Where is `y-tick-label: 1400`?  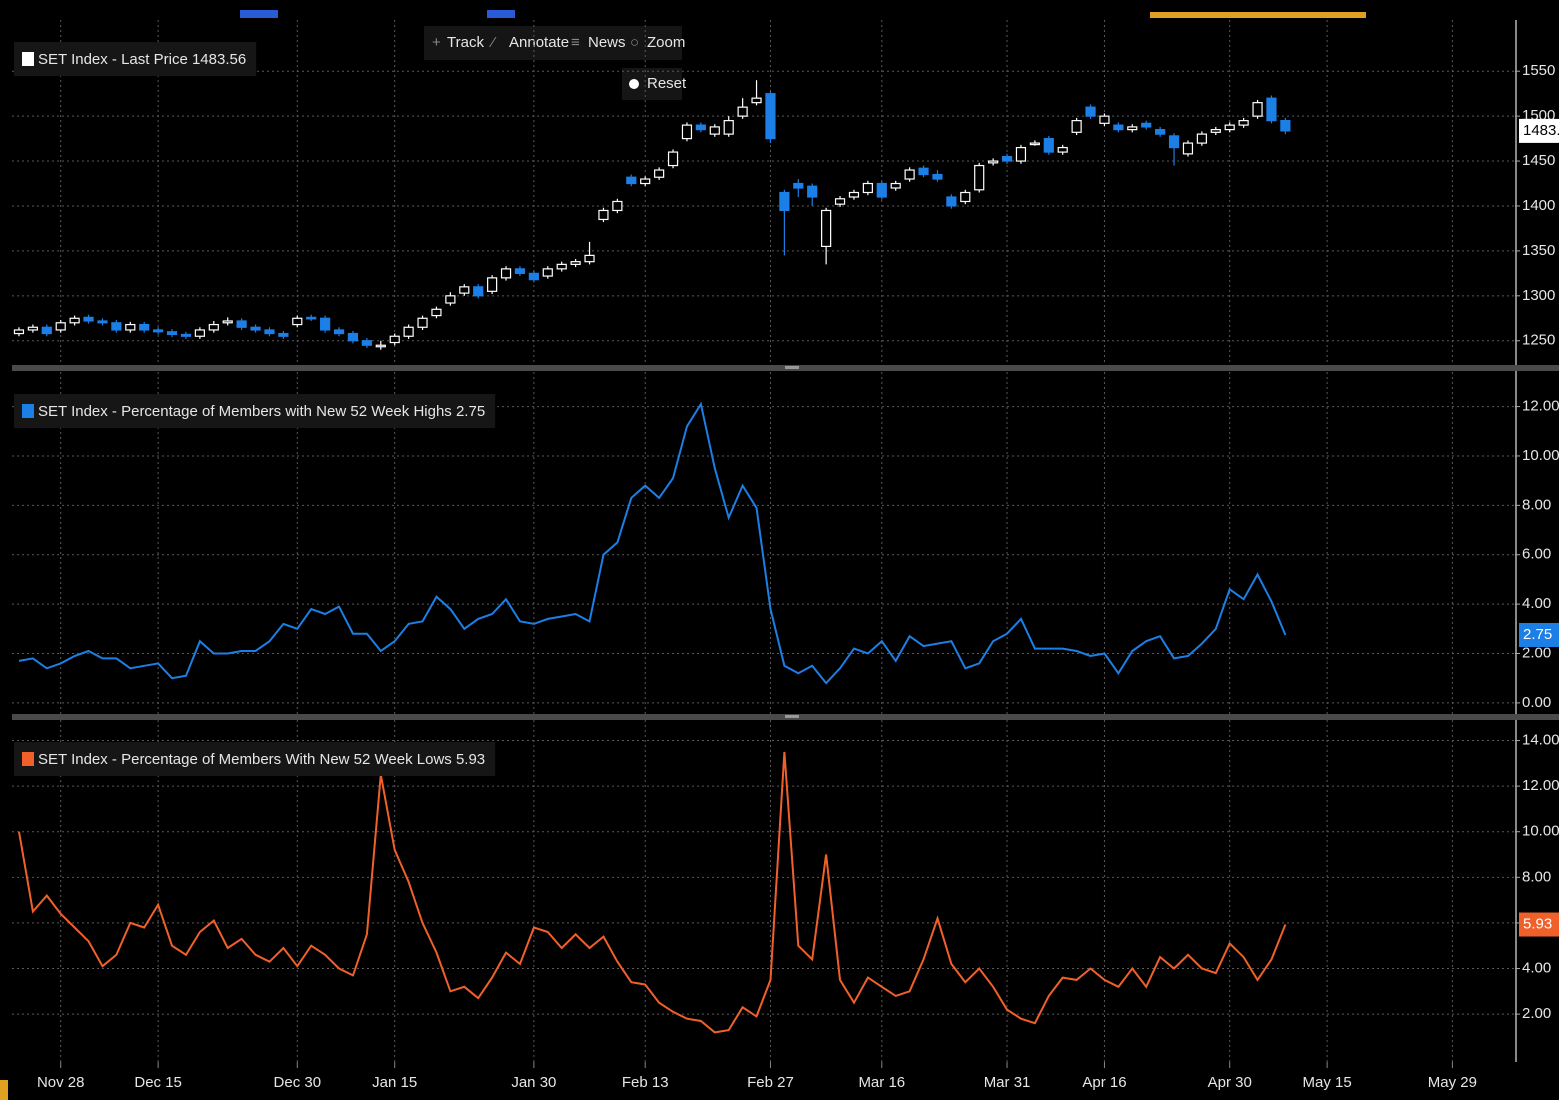 y-tick-label: 1400 is located at coordinates (1538, 205).